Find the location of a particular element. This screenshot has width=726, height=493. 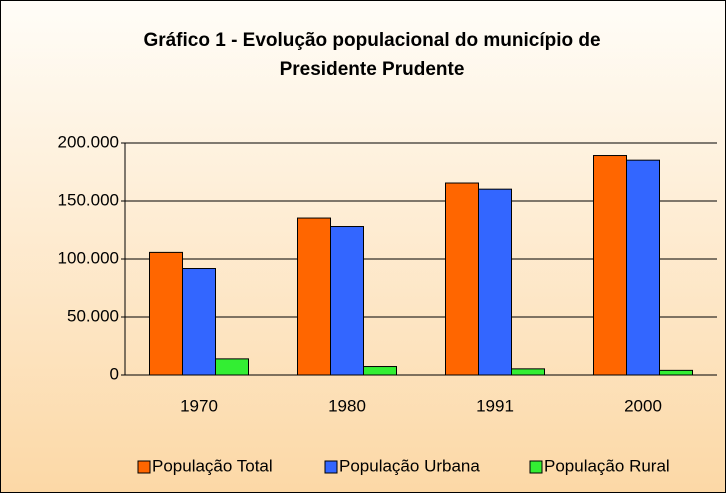

legend-label: População Urbana is located at coordinates (409, 465).